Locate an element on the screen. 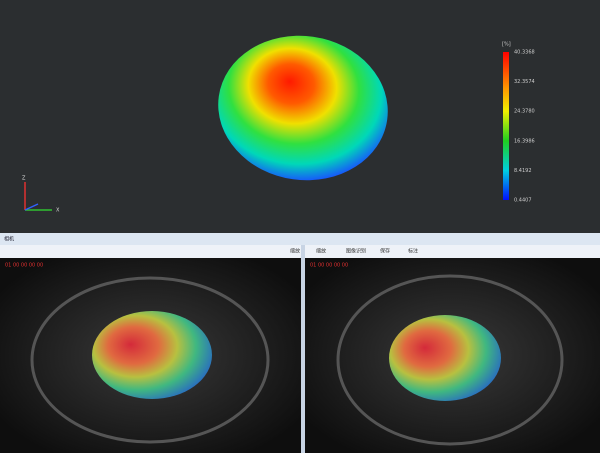  scale-label: 24.3780 is located at coordinates (524, 112).